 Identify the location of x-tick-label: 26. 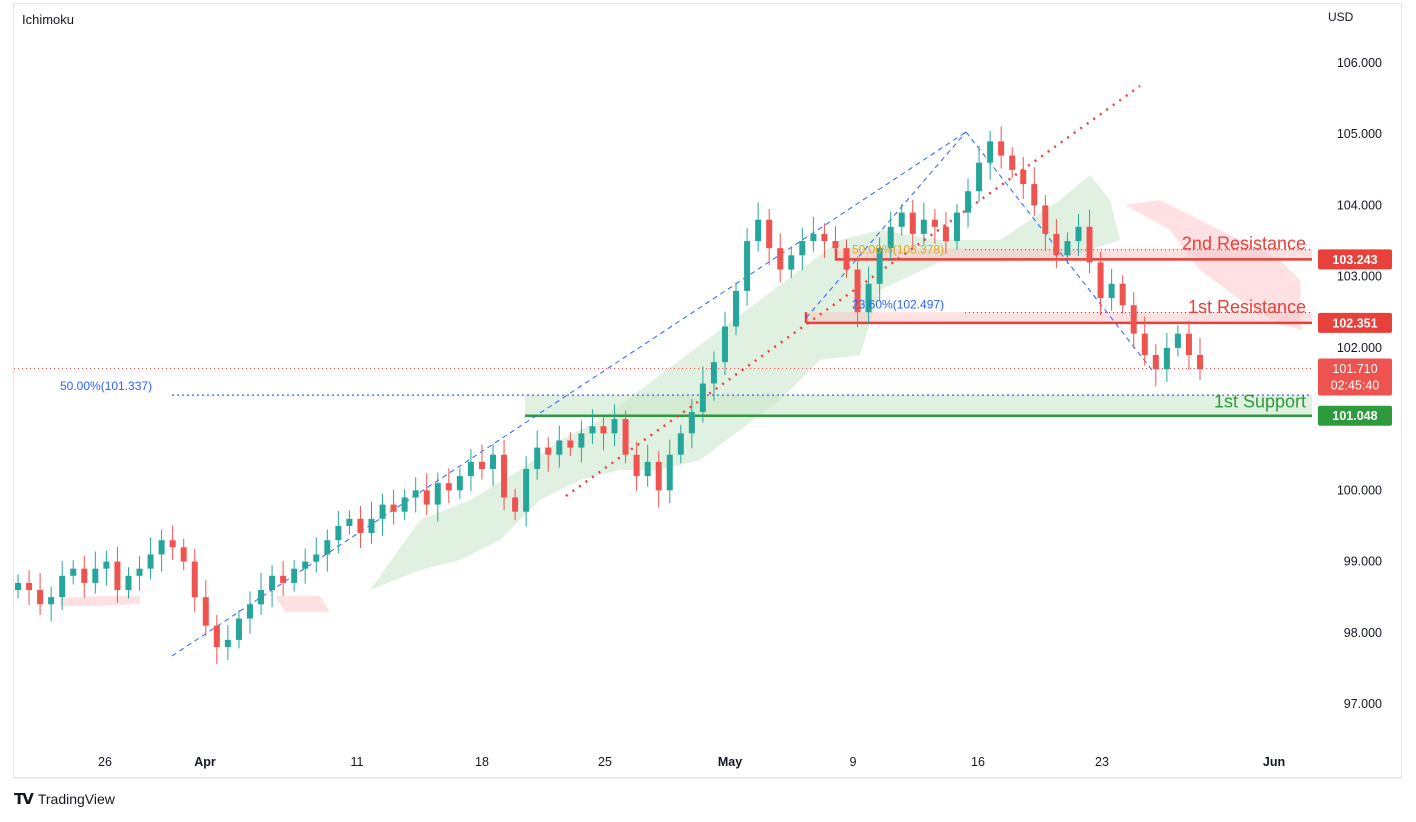
(105, 762).